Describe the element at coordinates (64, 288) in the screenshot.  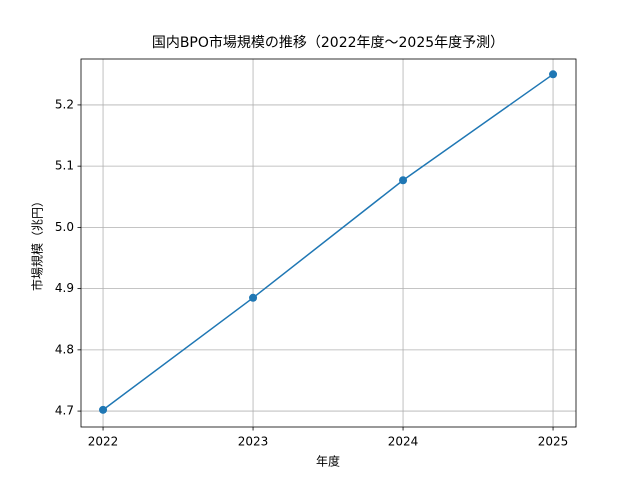
I see `y-tick-label: 4.9` at that location.